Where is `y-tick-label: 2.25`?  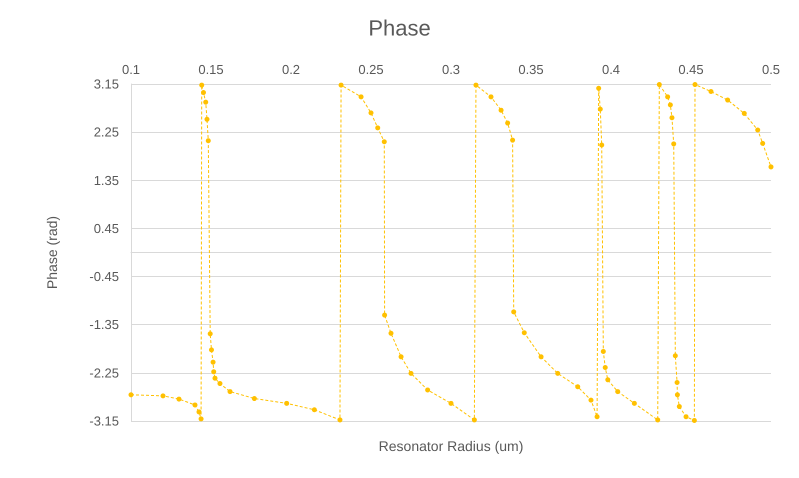
y-tick-label: 2.25 is located at coordinates (106, 132).